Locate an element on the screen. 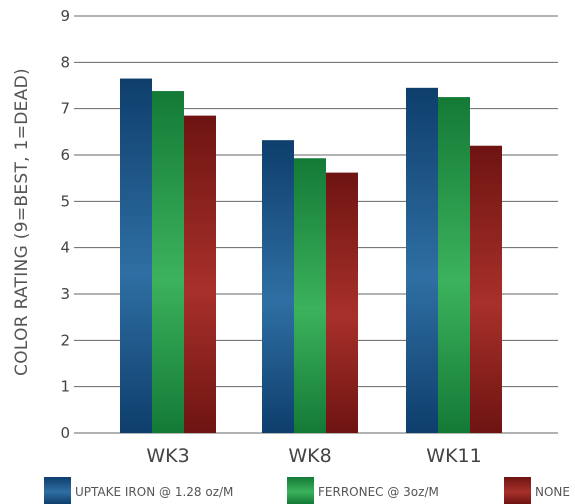  y-tick-label: 9 is located at coordinates (65, 16).